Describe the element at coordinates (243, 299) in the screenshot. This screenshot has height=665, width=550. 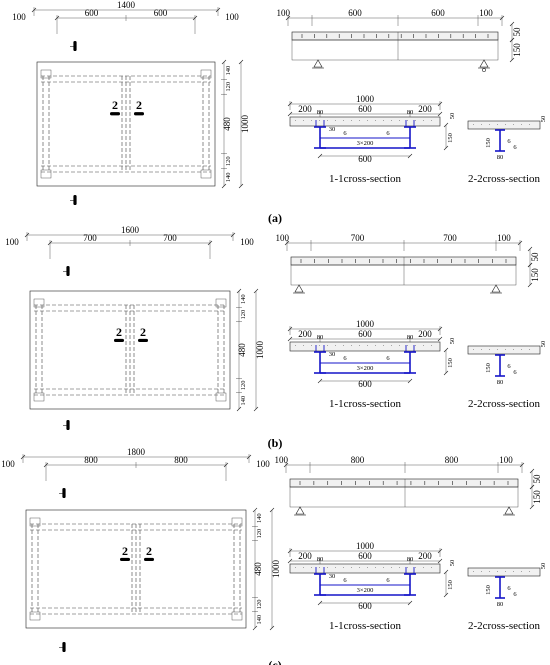
I see `edge-top-a-label: 140` at that location.